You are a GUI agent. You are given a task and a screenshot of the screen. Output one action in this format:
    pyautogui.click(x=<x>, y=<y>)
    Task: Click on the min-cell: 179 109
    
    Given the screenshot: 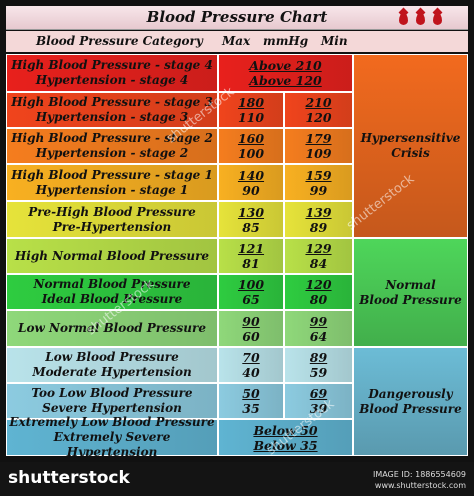 What is the action you would take?
    pyautogui.click(x=318, y=146)
    